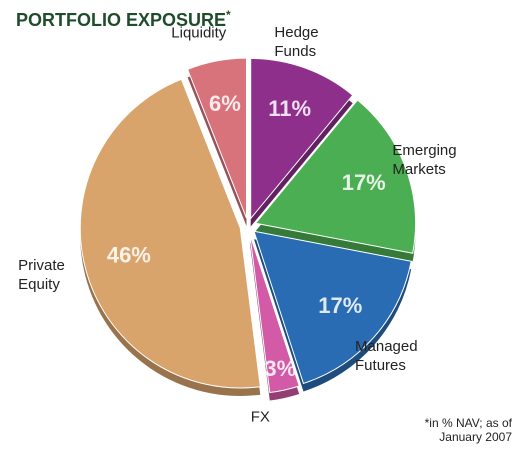 This screenshot has height=449, width=522. Describe the element at coordinates (280, 368) in the screenshot. I see `value-label: 3%` at that location.